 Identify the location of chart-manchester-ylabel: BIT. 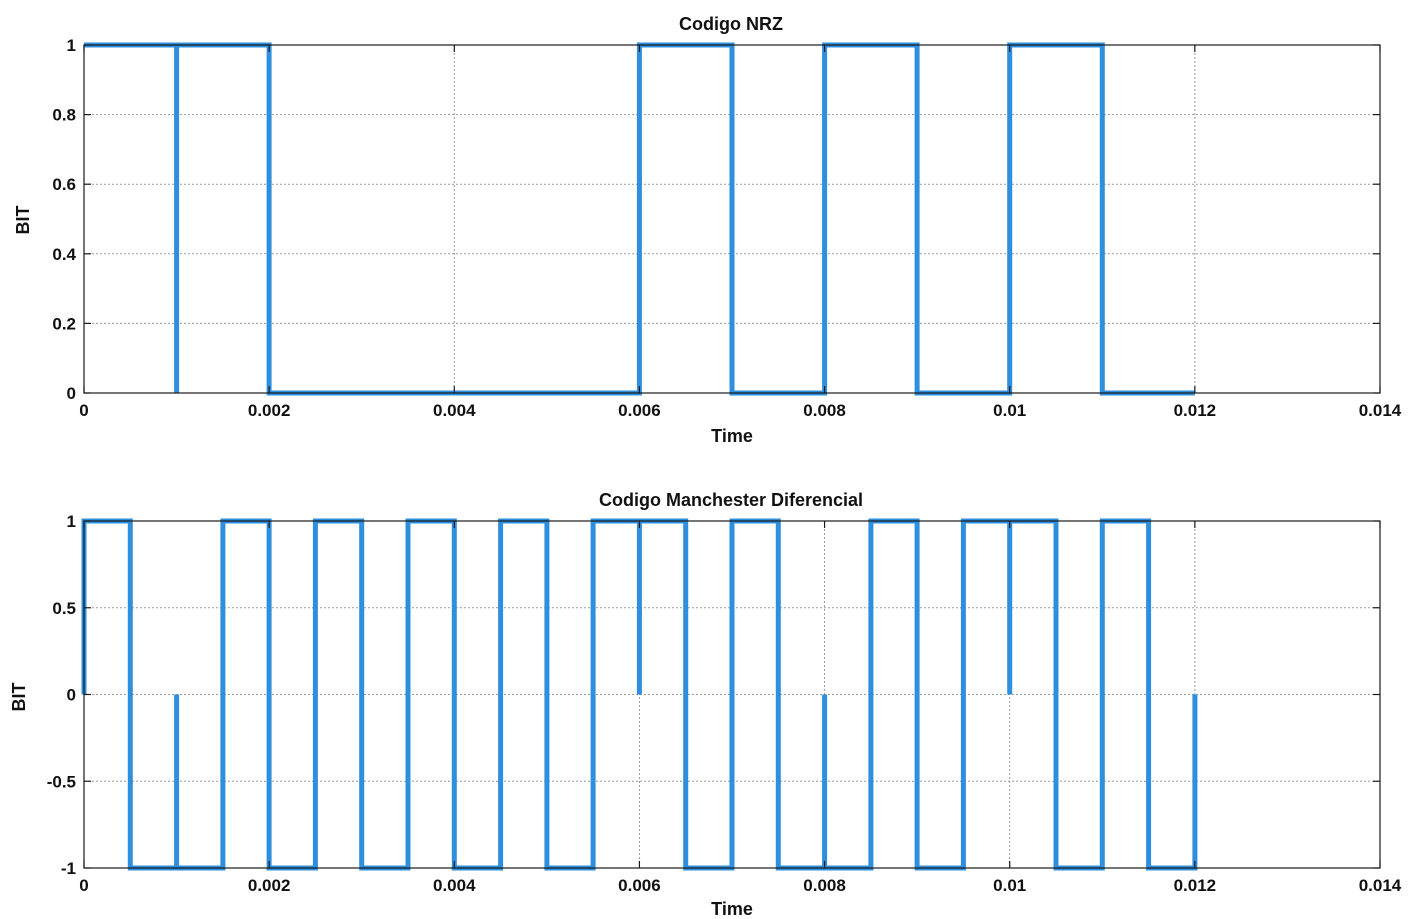
(19, 697).